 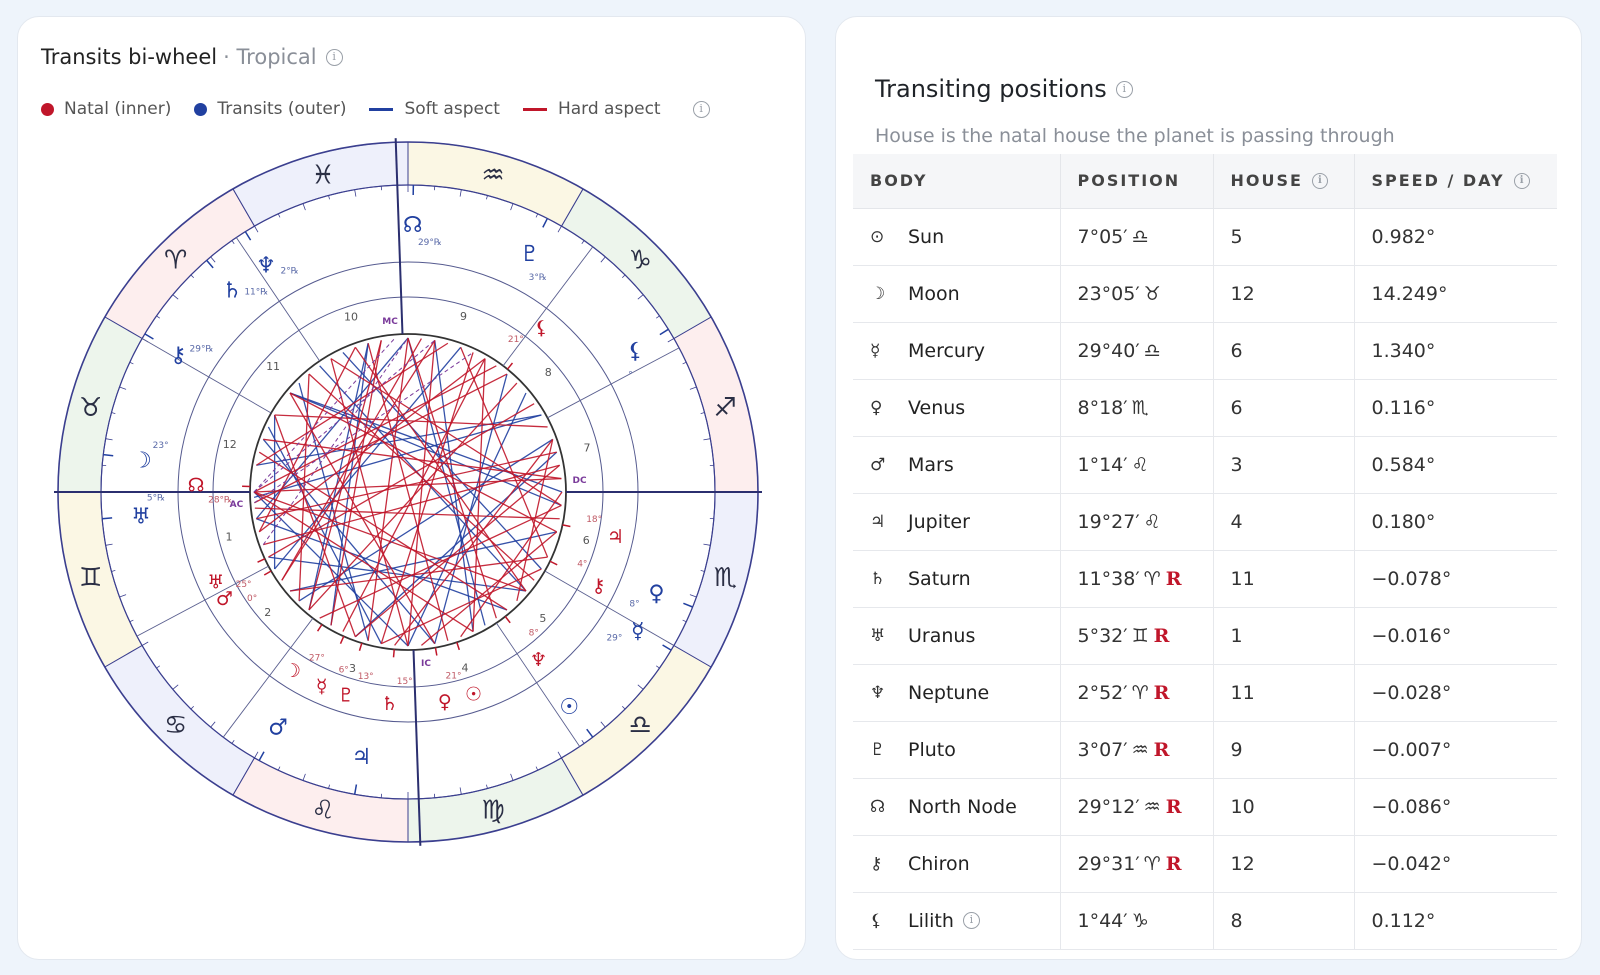 What do you see at coordinates (366, 677) in the screenshot?
I see `natal-degree-label: 13°` at bounding box center [366, 677].